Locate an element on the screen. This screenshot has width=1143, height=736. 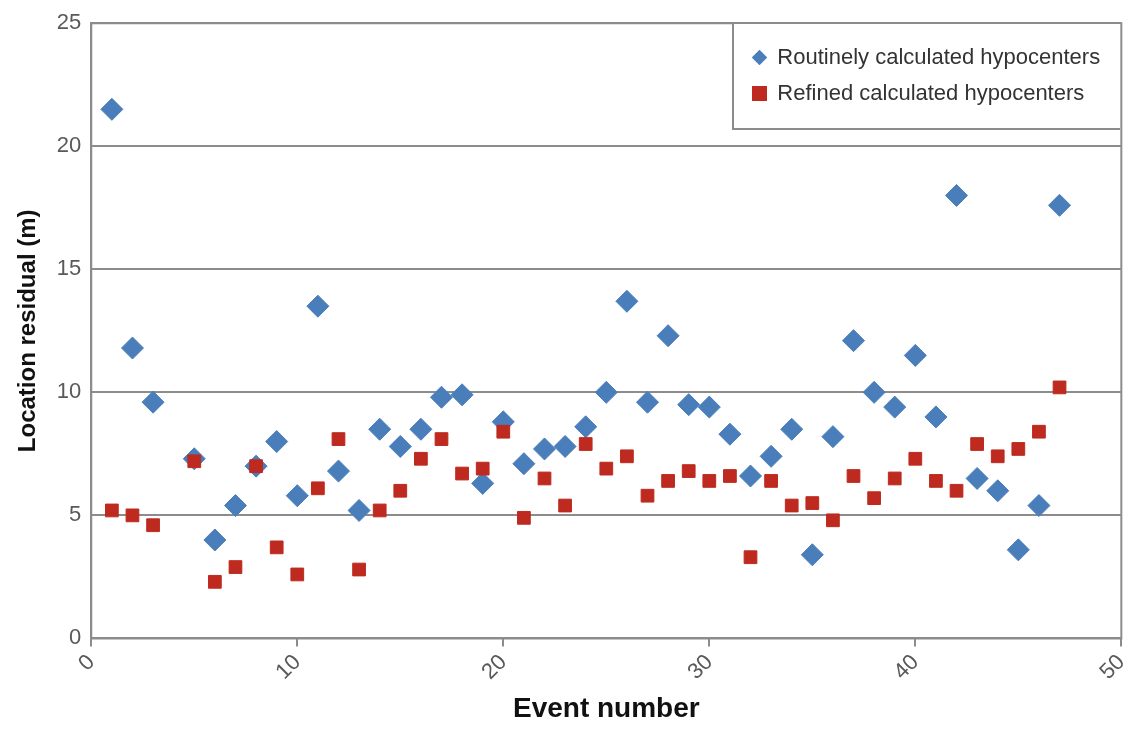
y-tick-label: 15 is located at coordinates (69, 268).